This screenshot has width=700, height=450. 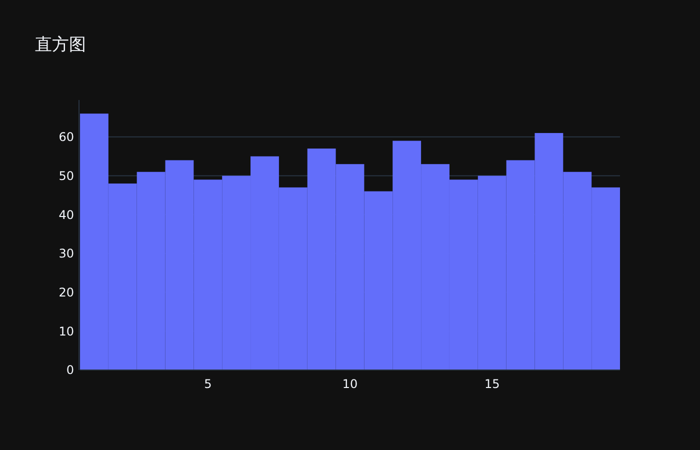 I want to click on y-tick-label: 30, so click(x=66, y=253).